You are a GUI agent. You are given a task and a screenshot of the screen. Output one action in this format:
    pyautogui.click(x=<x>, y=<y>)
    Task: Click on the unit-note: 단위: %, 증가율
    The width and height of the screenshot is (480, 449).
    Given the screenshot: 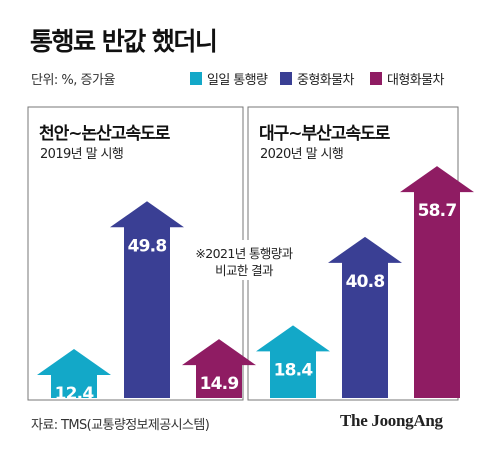 What is the action you would take?
    pyautogui.click(x=73, y=80)
    